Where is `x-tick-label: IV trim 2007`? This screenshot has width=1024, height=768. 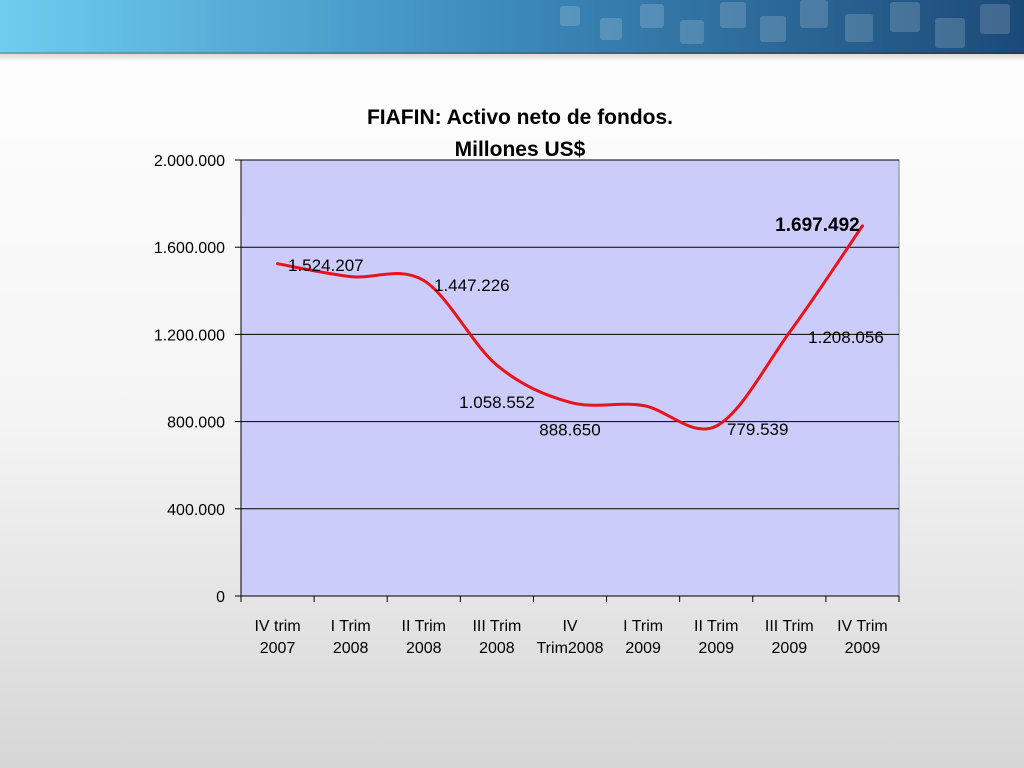
x-tick-label: IV trim 2007 is located at coordinates (277, 637).